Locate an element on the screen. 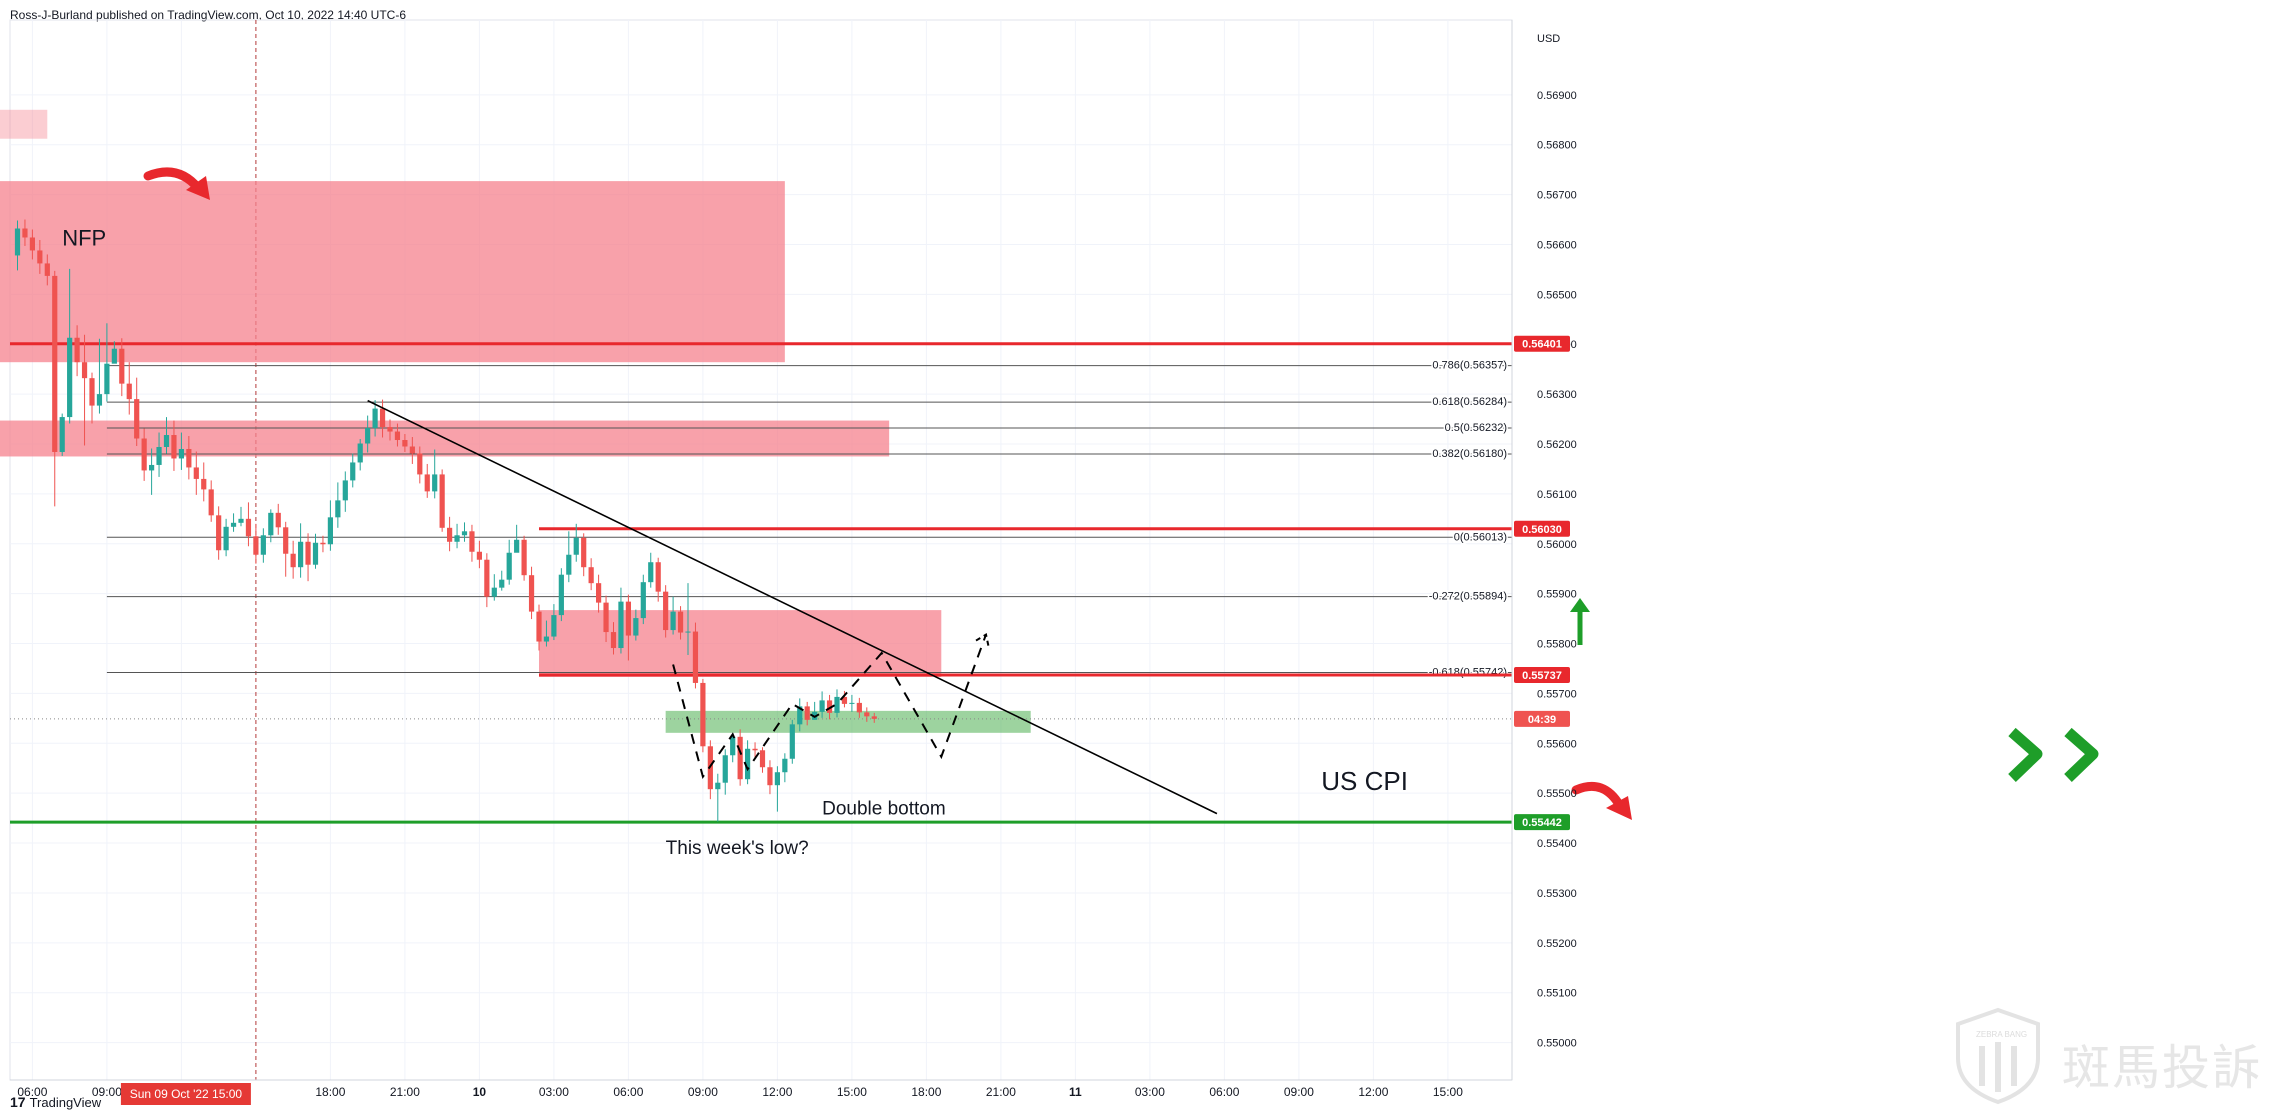 This screenshot has height=1120, width=2273. y-tick-label: 0.55400 is located at coordinates (1557, 844).